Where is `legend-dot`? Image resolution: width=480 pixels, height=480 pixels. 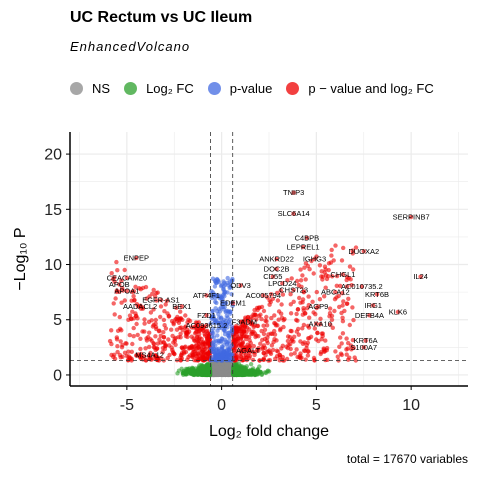
legend-dot is located at coordinates (131, 88).